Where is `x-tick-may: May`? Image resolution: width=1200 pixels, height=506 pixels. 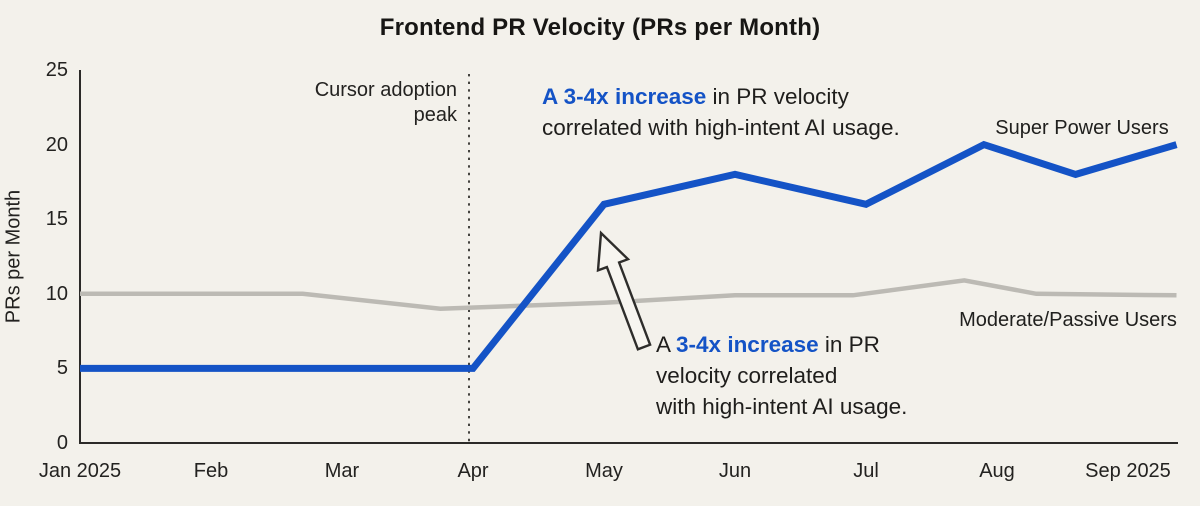 x-tick-may: May is located at coordinates (604, 471).